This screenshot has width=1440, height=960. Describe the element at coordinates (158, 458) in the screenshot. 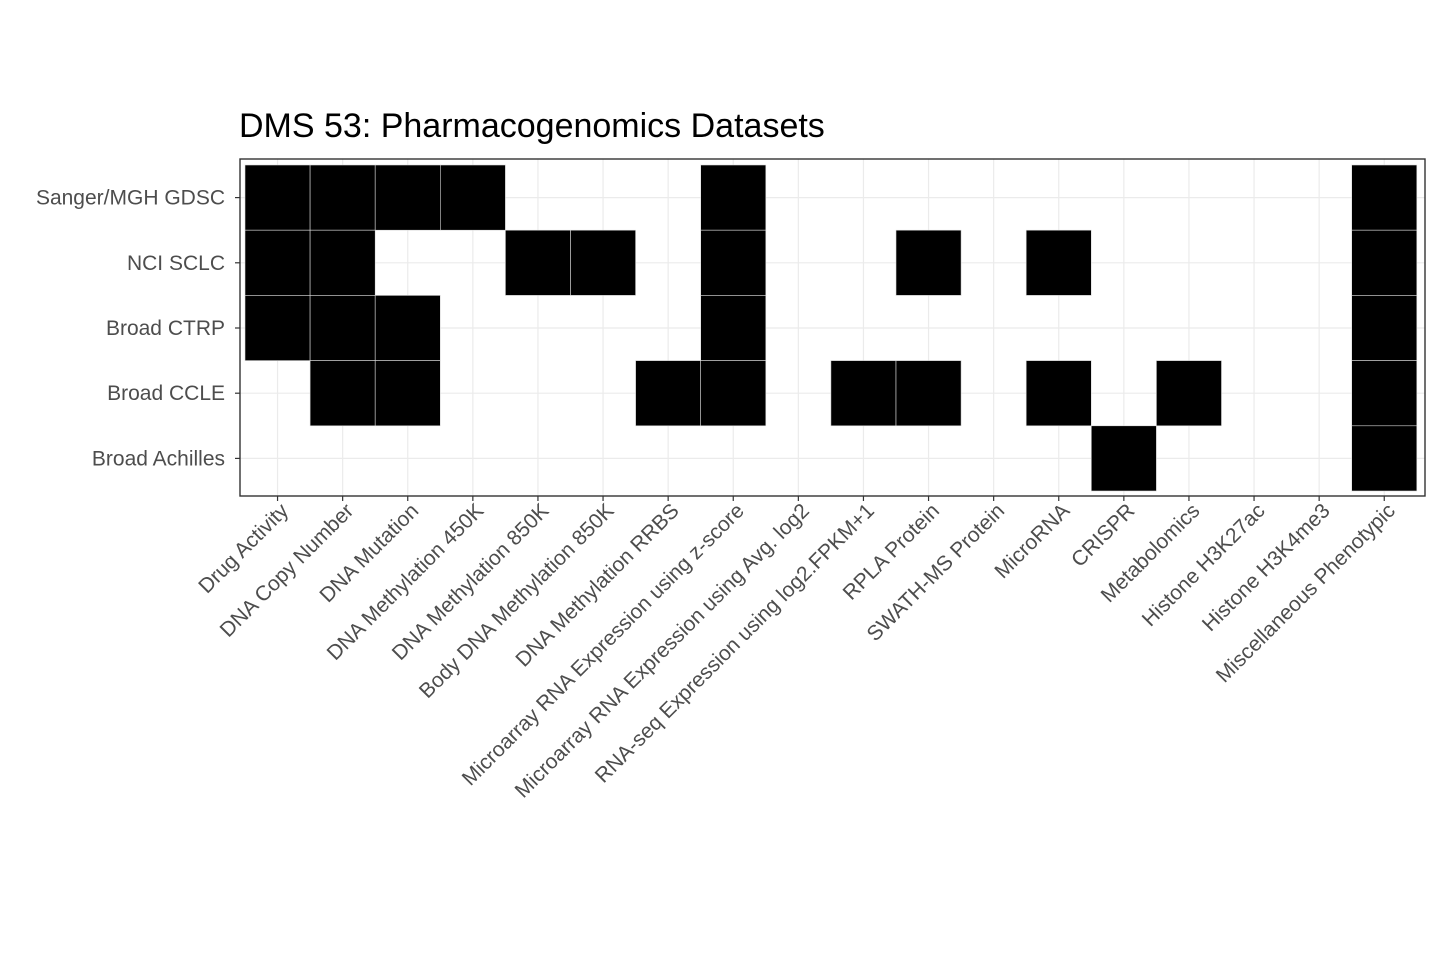

I see `y-tick-label: Broad Achilles` at that location.